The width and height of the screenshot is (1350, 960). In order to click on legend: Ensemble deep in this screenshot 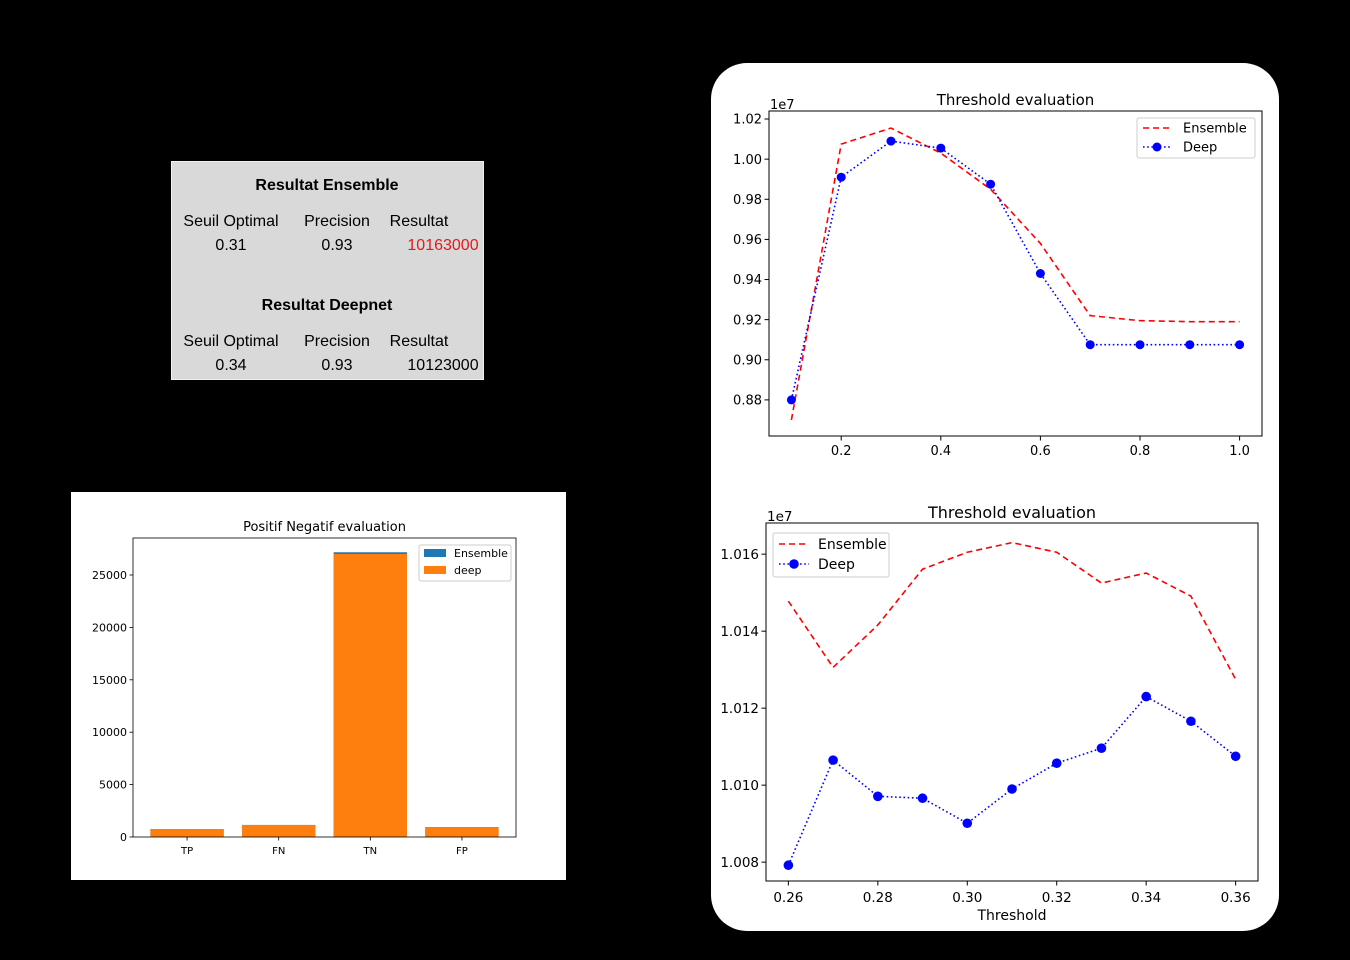, I will do `click(465, 563)`.